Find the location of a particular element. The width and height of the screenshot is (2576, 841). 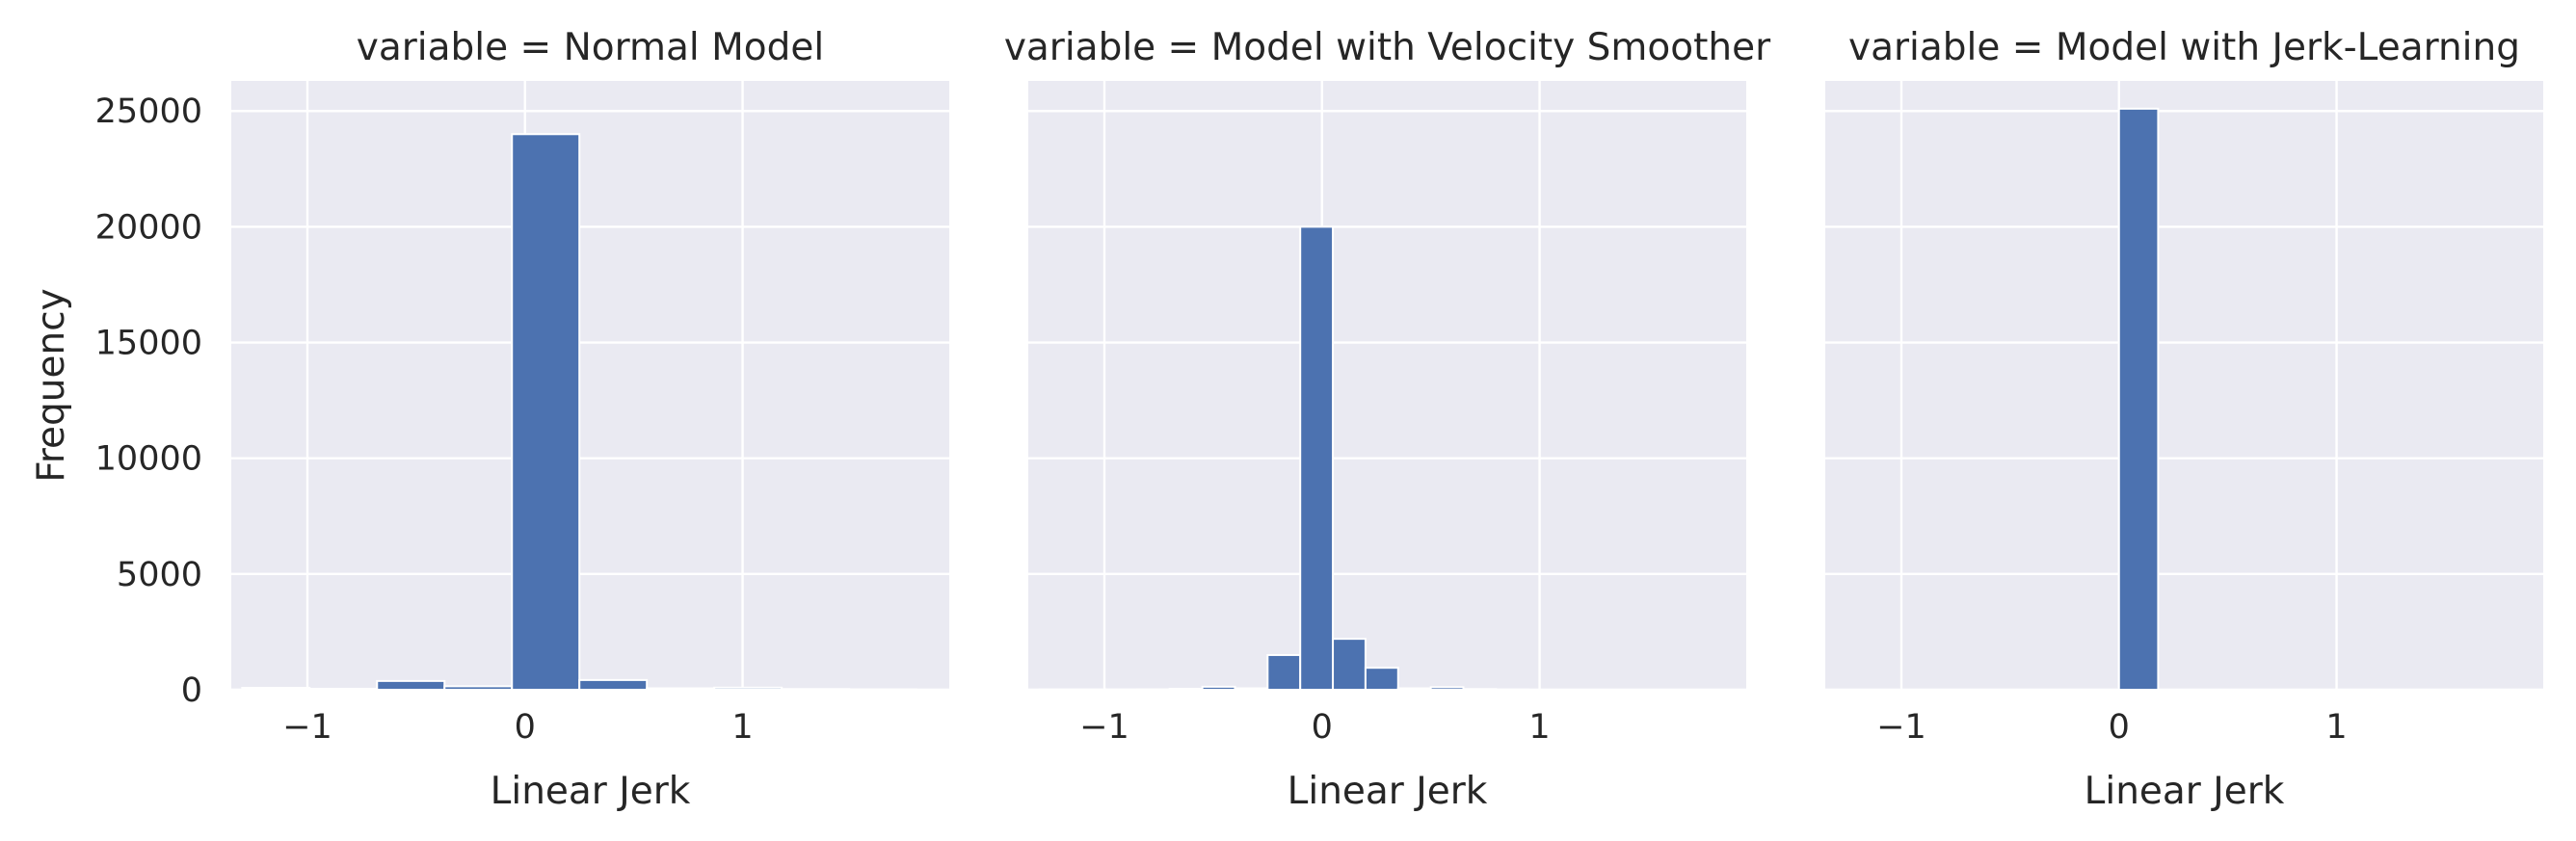

y-tick-label: 0 is located at coordinates (191, 690).